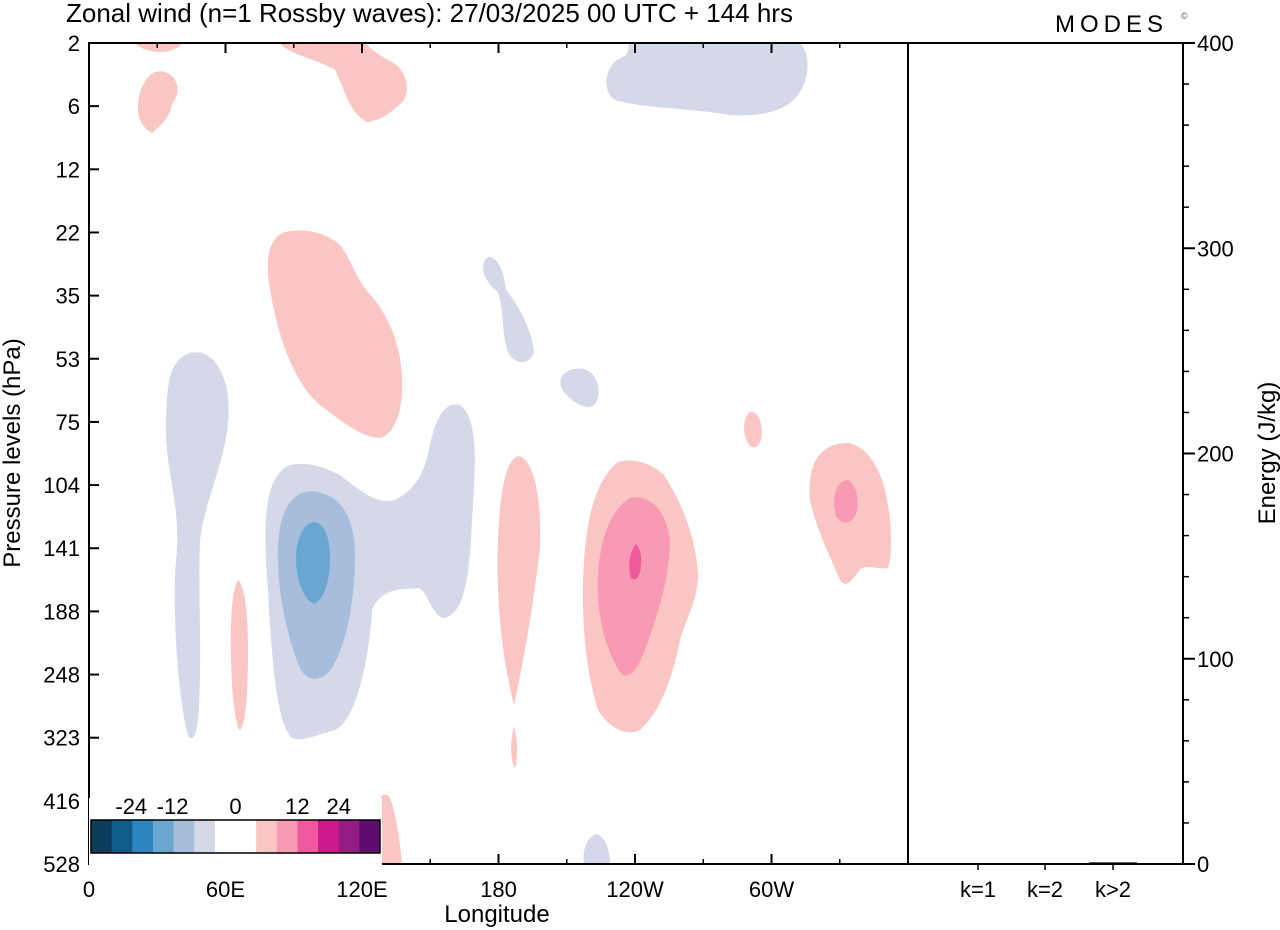 Image resolution: width=1280 pixels, height=930 pixels. What do you see at coordinates (61, 864) in the screenshot?
I see `y-tick-label: 528` at bounding box center [61, 864].